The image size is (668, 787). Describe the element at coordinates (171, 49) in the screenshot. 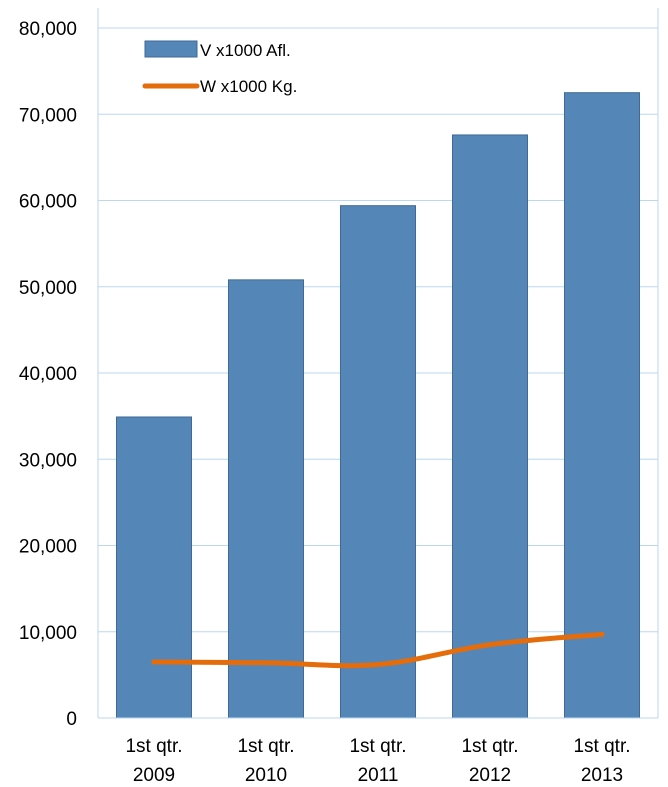

I see `legend-bar-swatch` at that location.